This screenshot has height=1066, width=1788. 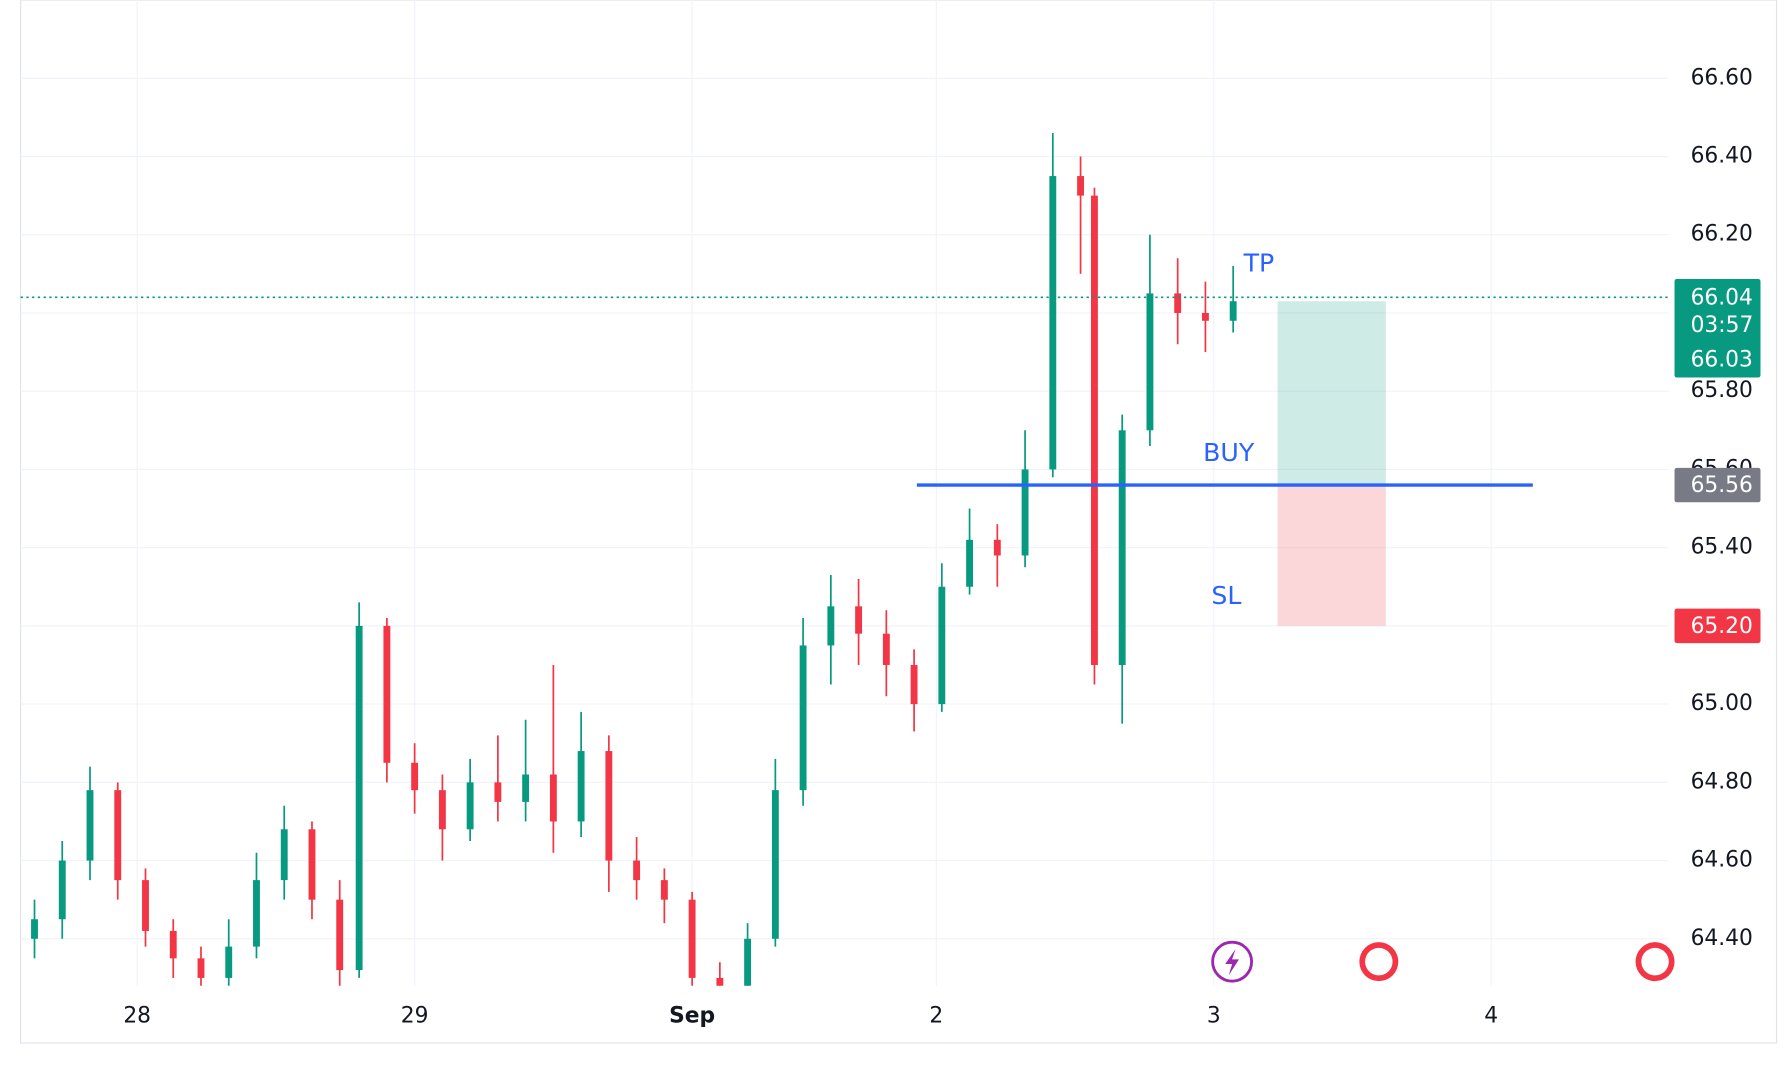 I want to click on y-tick-label: 64.80, so click(x=1722, y=781).